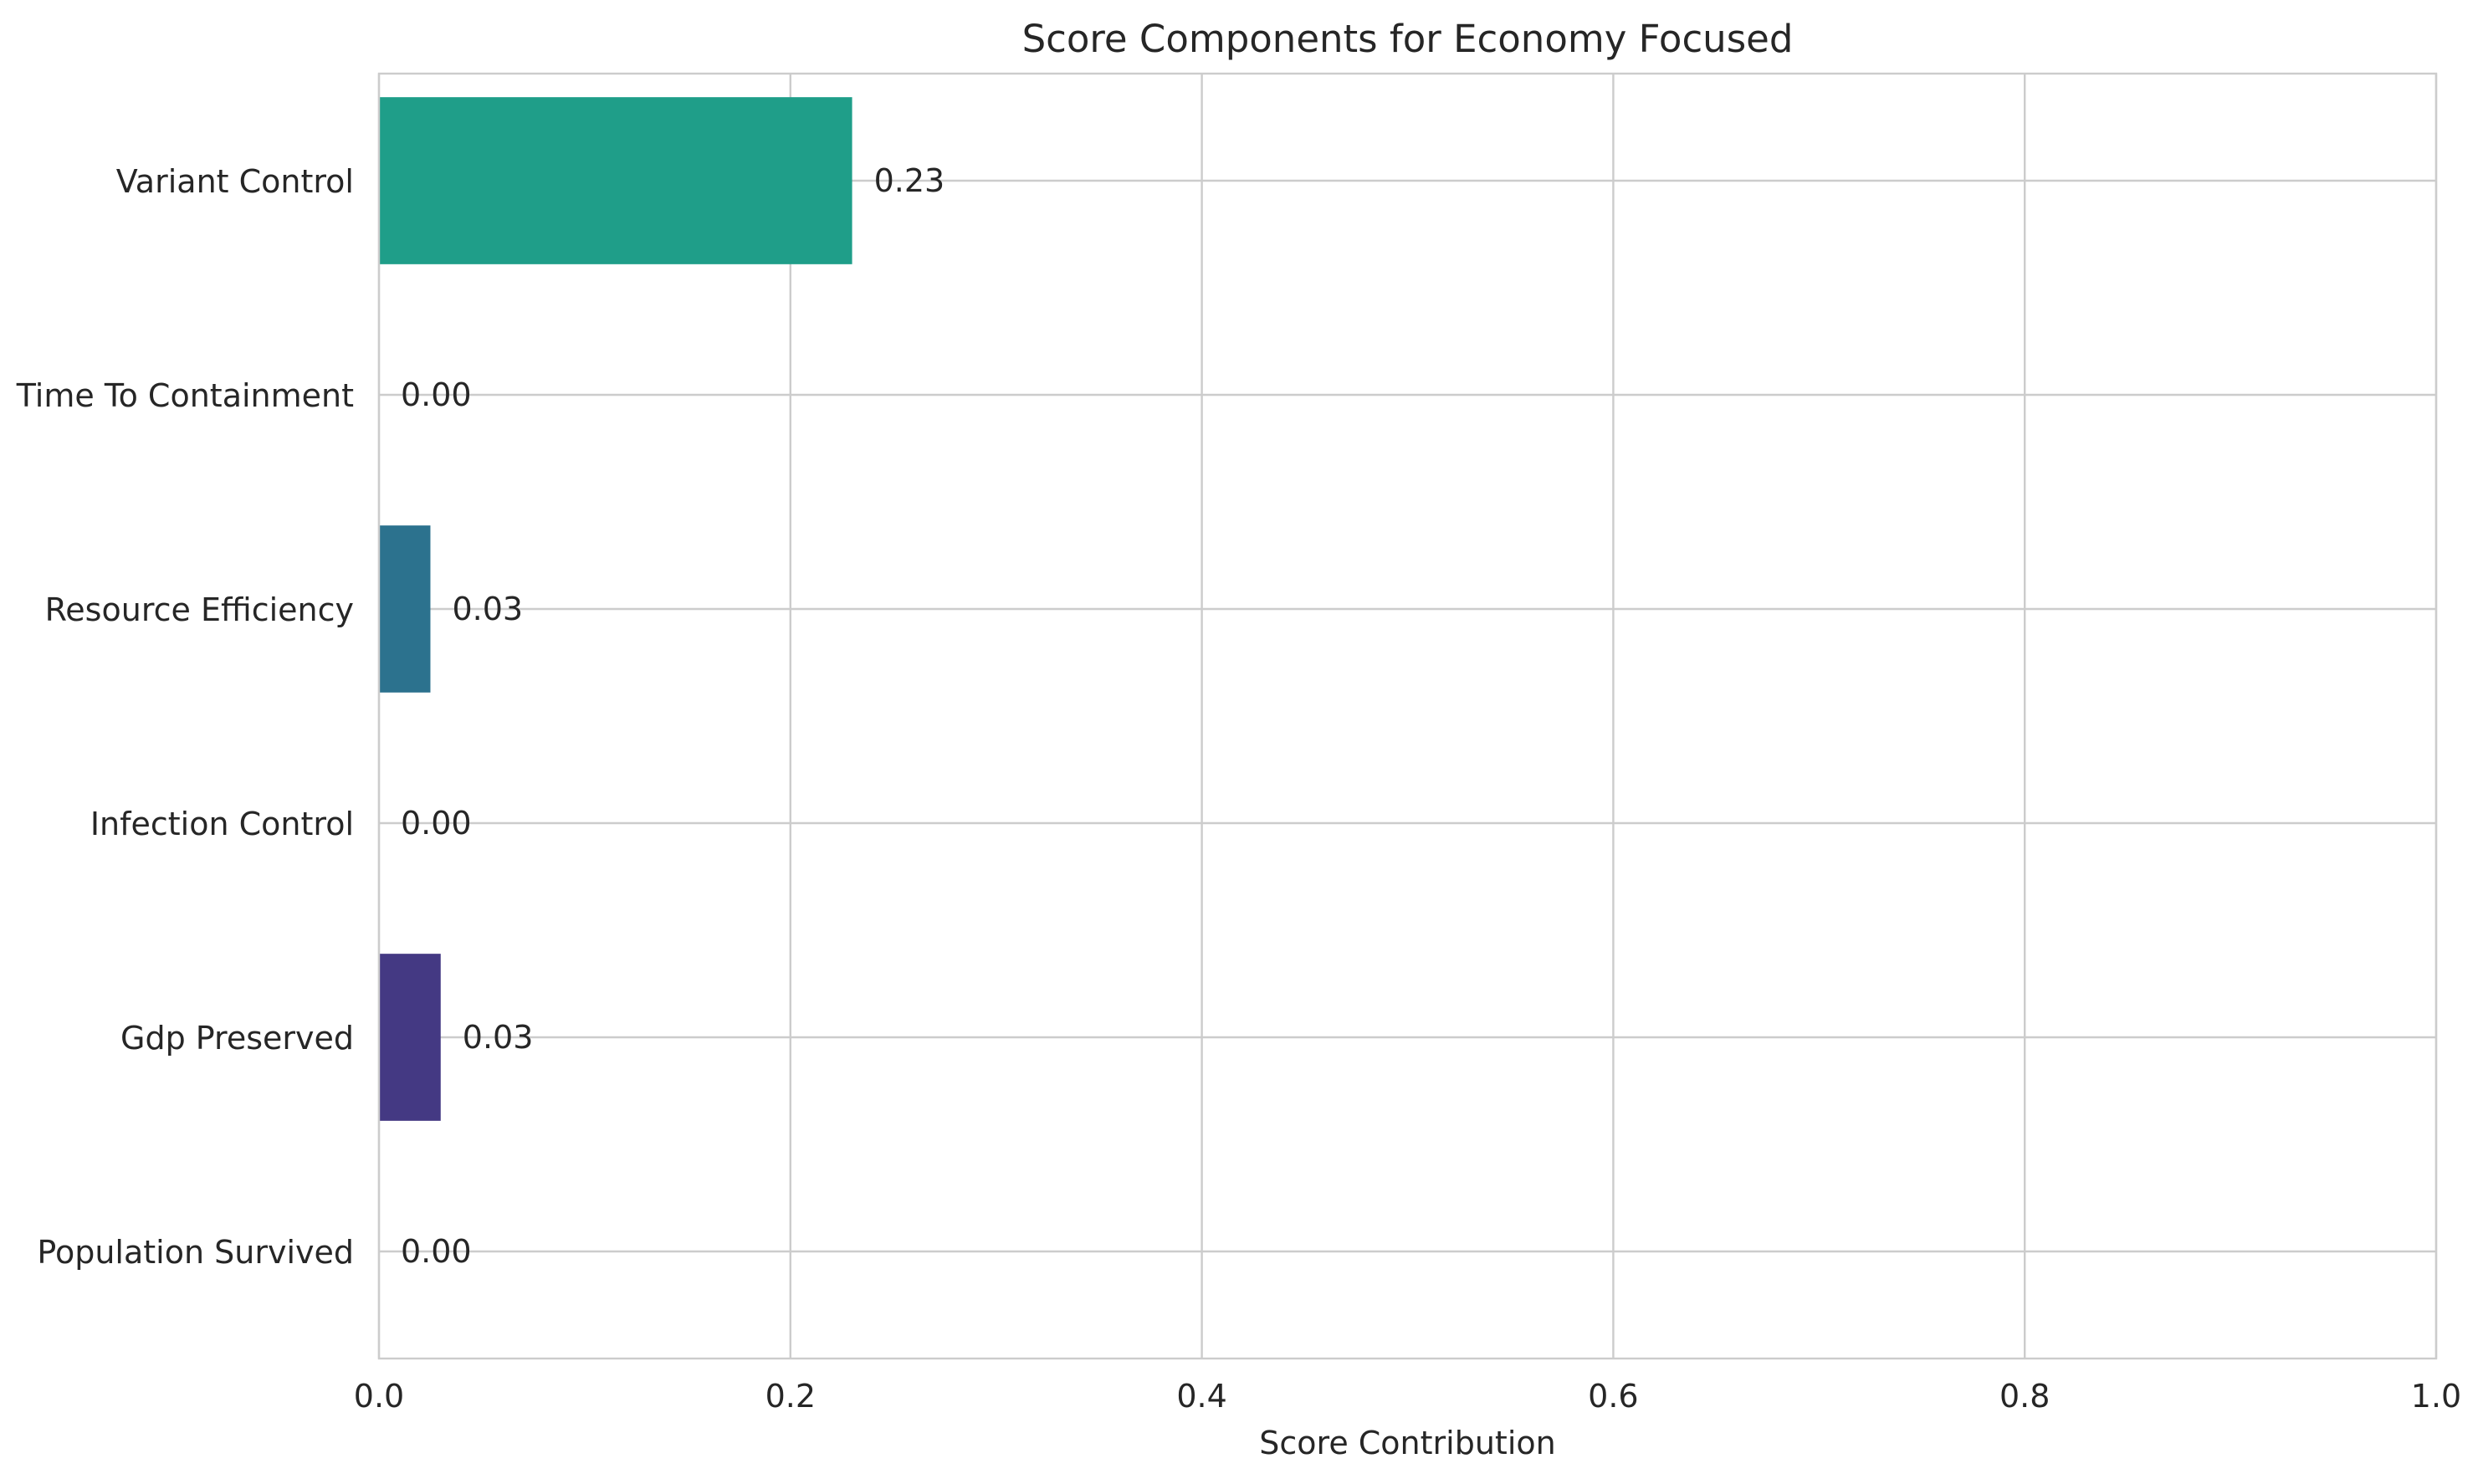 This screenshot has height=1484, width=2483. What do you see at coordinates (2024, 1396) in the screenshot?
I see `x-tick-label: 0.8` at bounding box center [2024, 1396].